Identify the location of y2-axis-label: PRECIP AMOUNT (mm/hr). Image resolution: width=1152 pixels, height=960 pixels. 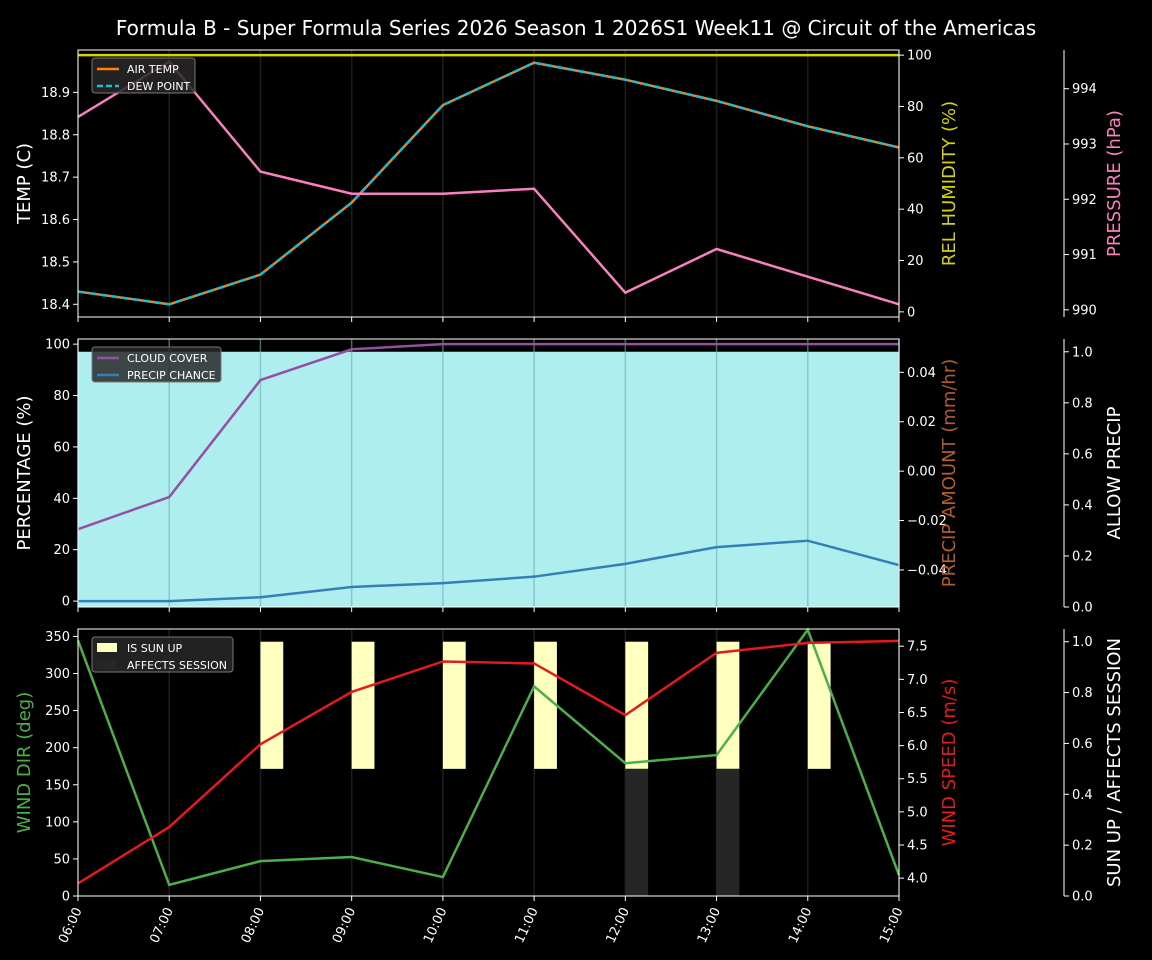
(949, 473).